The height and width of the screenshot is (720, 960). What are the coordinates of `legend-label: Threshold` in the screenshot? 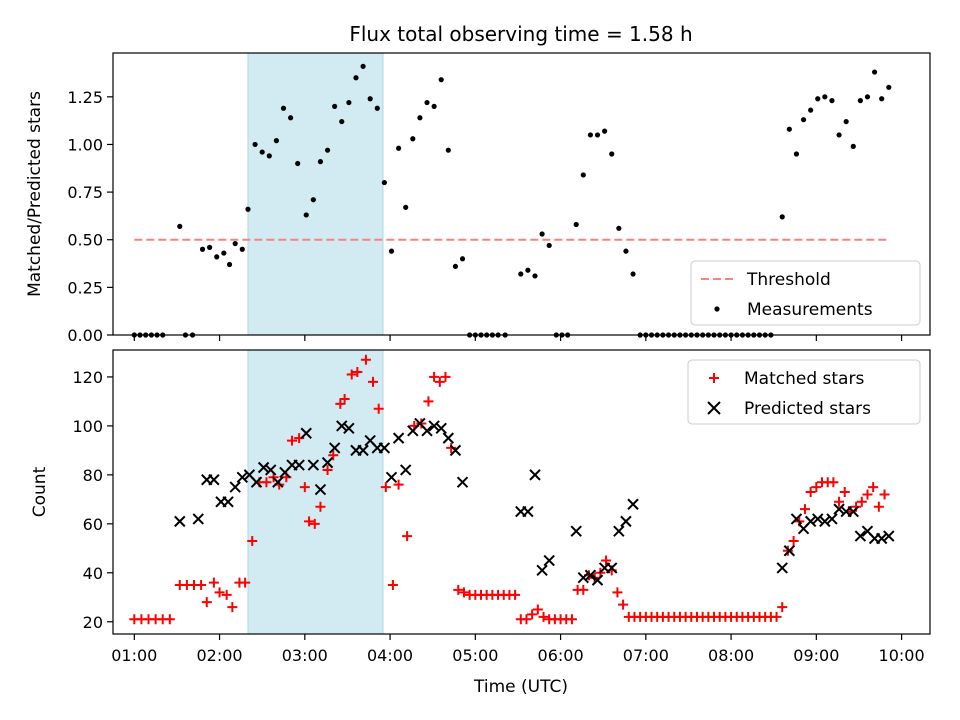 It's located at (788, 280).